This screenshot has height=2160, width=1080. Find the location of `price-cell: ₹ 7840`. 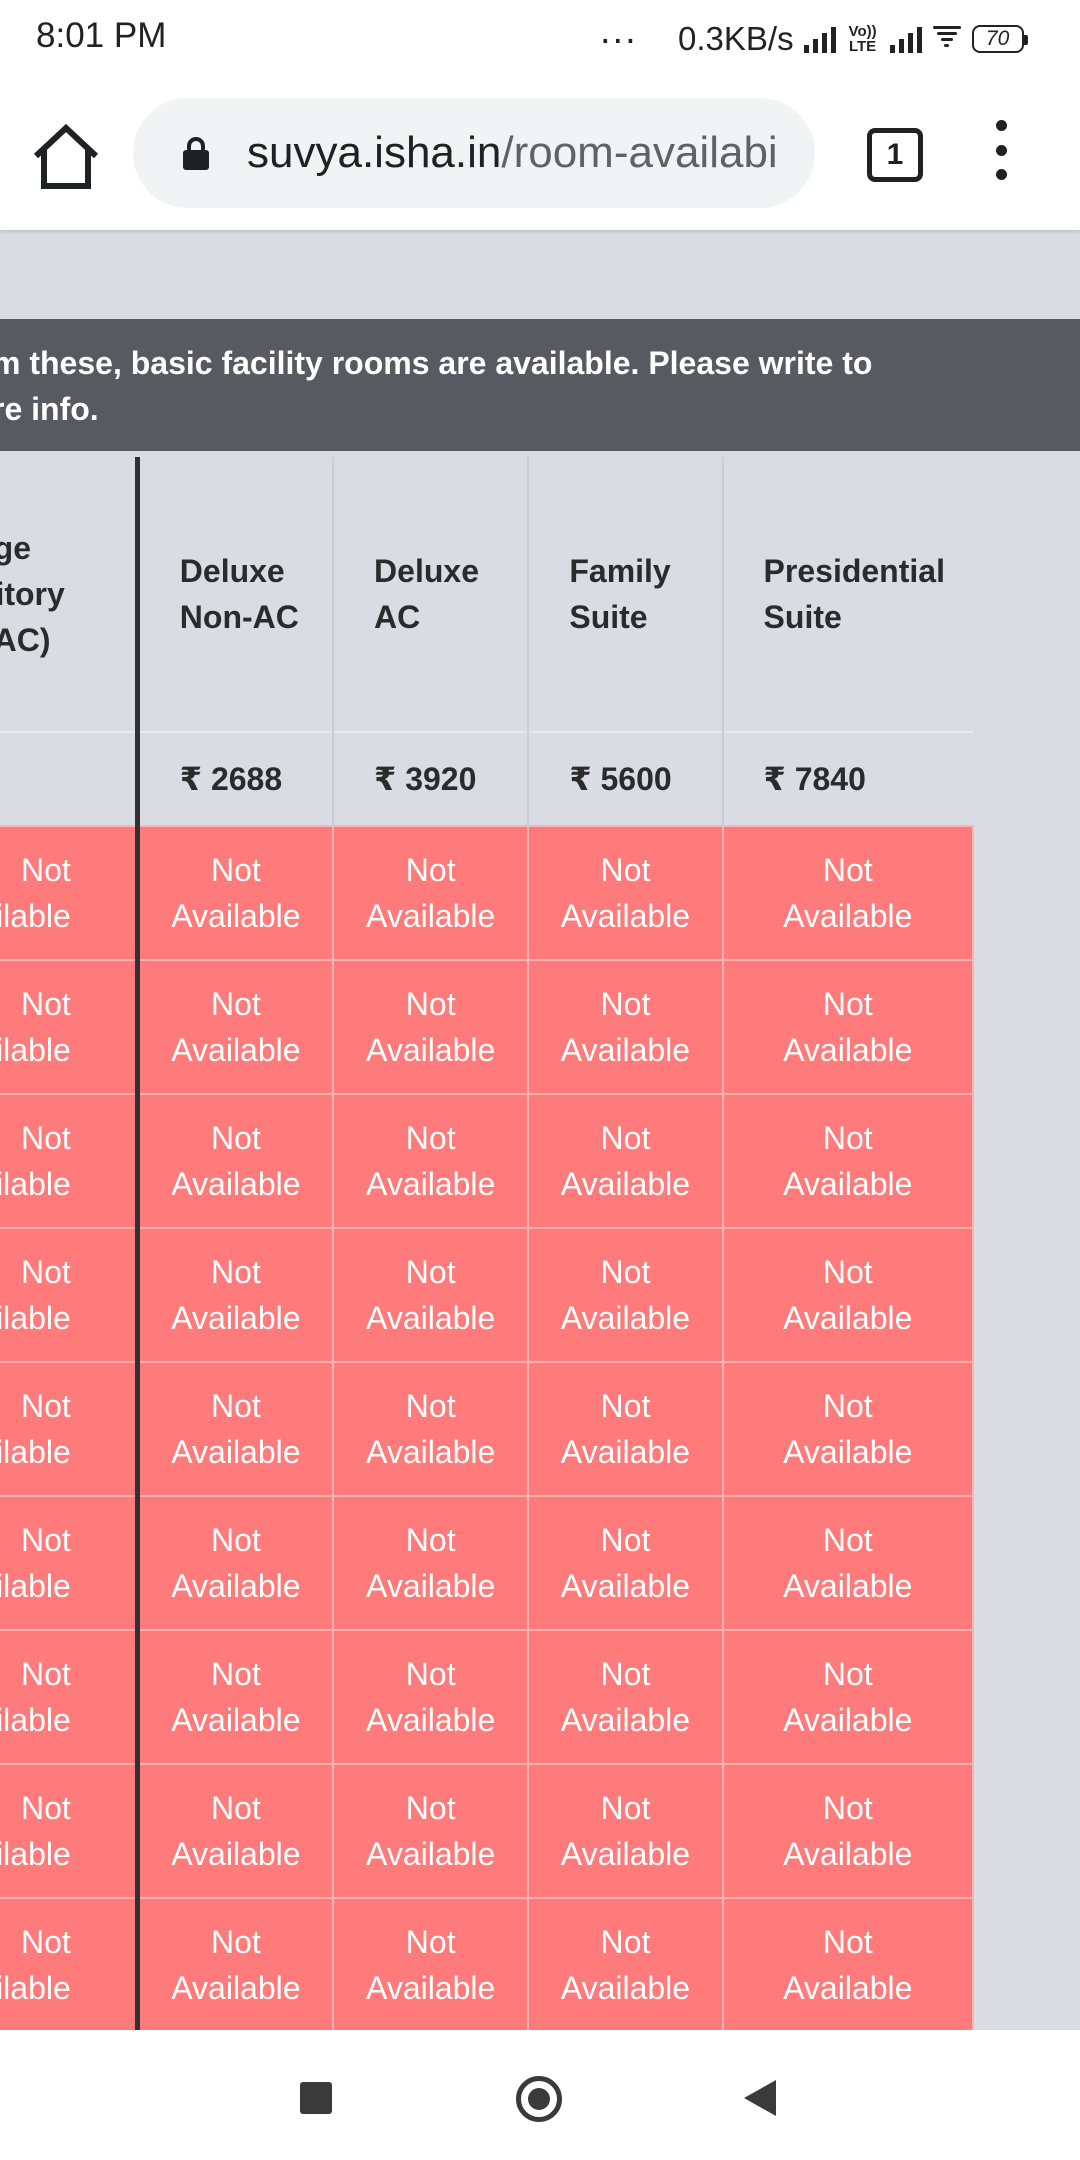

price-cell: ₹ 7840 is located at coordinates (847, 778).